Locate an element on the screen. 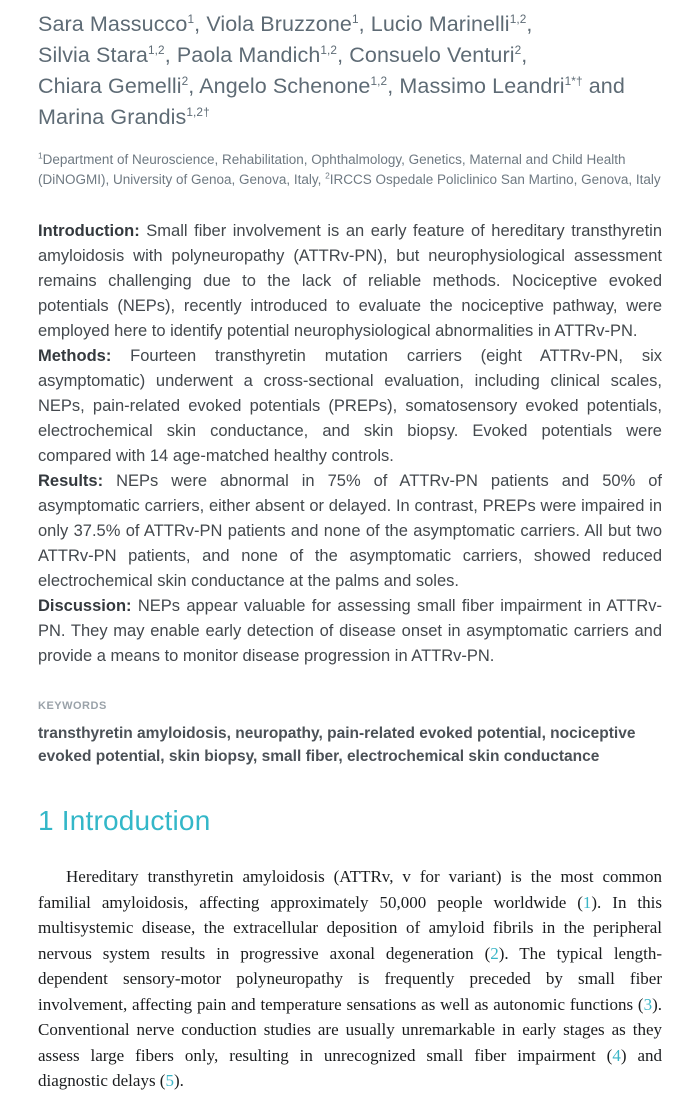 The width and height of the screenshot is (700, 1107). author: Angelo Schenone1,2, is located at coordinates (299, 86).